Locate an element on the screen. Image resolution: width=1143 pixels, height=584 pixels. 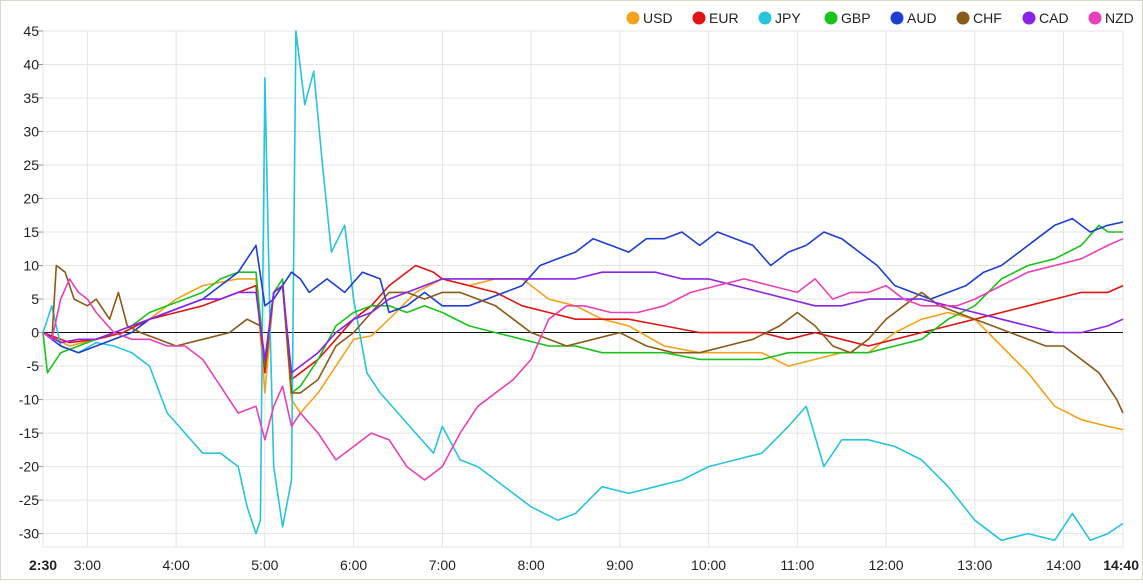
legend-label-aud: AUD is located at coordinates (922, 18).